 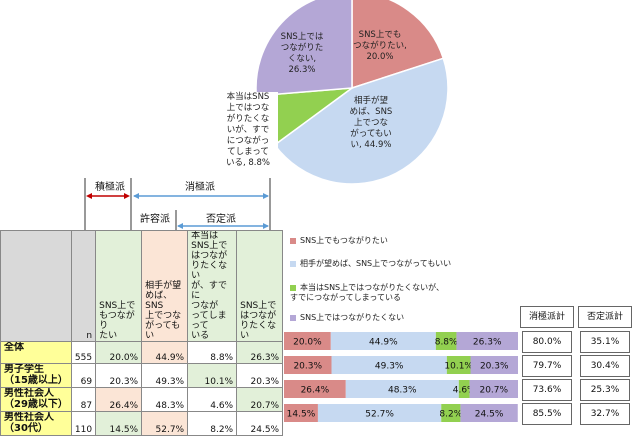 What do you see at coordinates (371, 123) in the screenshot?
I see `pie-slice-label: 相手が望 めば、SNS 上でつな がってもい い, 44.9%` at bounding box center [371, 123].